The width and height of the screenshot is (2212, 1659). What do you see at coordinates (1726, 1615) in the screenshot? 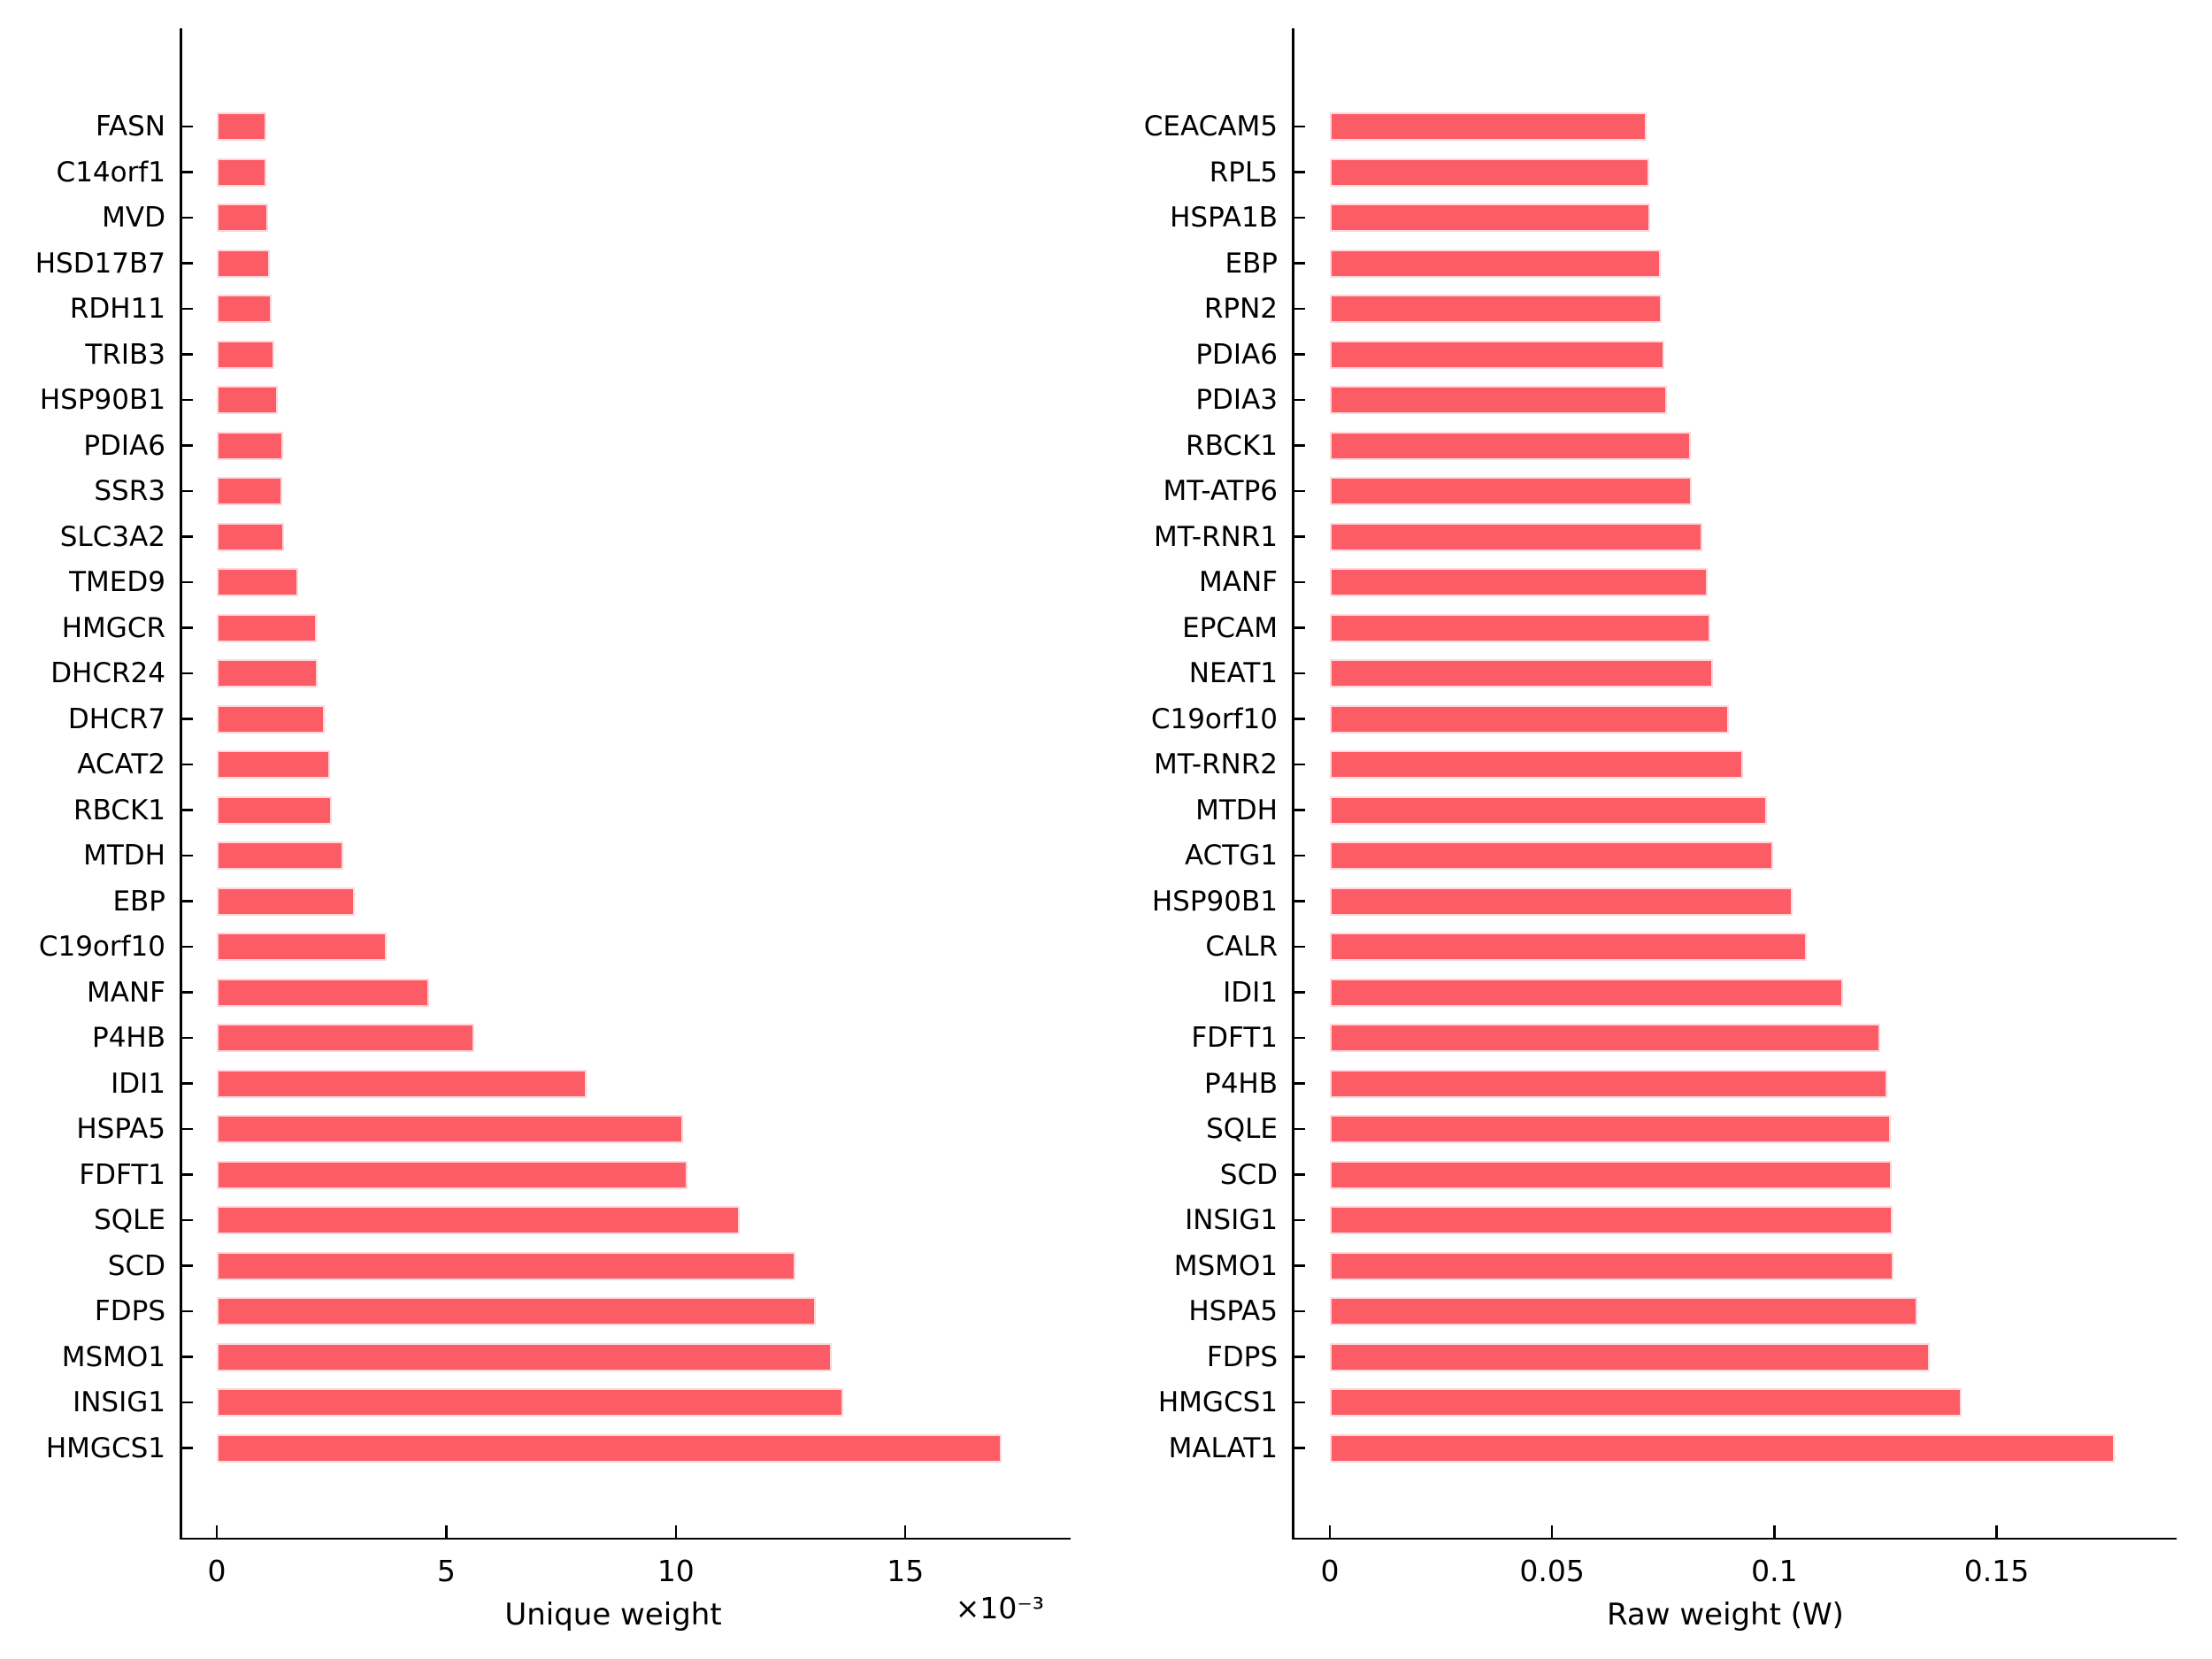
I see `right-x-axis-label: Raw weight (W)` at bounding box center [1726, 1615].